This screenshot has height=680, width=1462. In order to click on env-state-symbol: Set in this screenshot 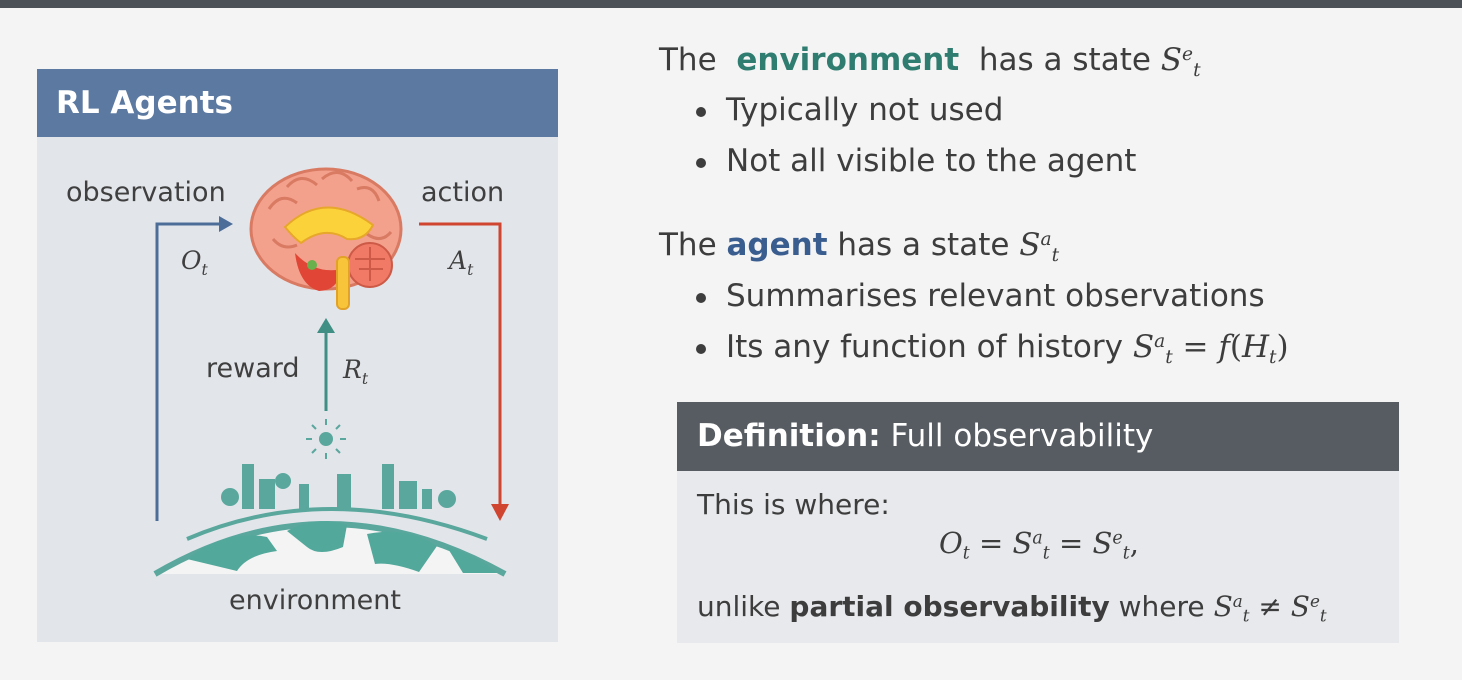, I will do `click(1180, 61)`.